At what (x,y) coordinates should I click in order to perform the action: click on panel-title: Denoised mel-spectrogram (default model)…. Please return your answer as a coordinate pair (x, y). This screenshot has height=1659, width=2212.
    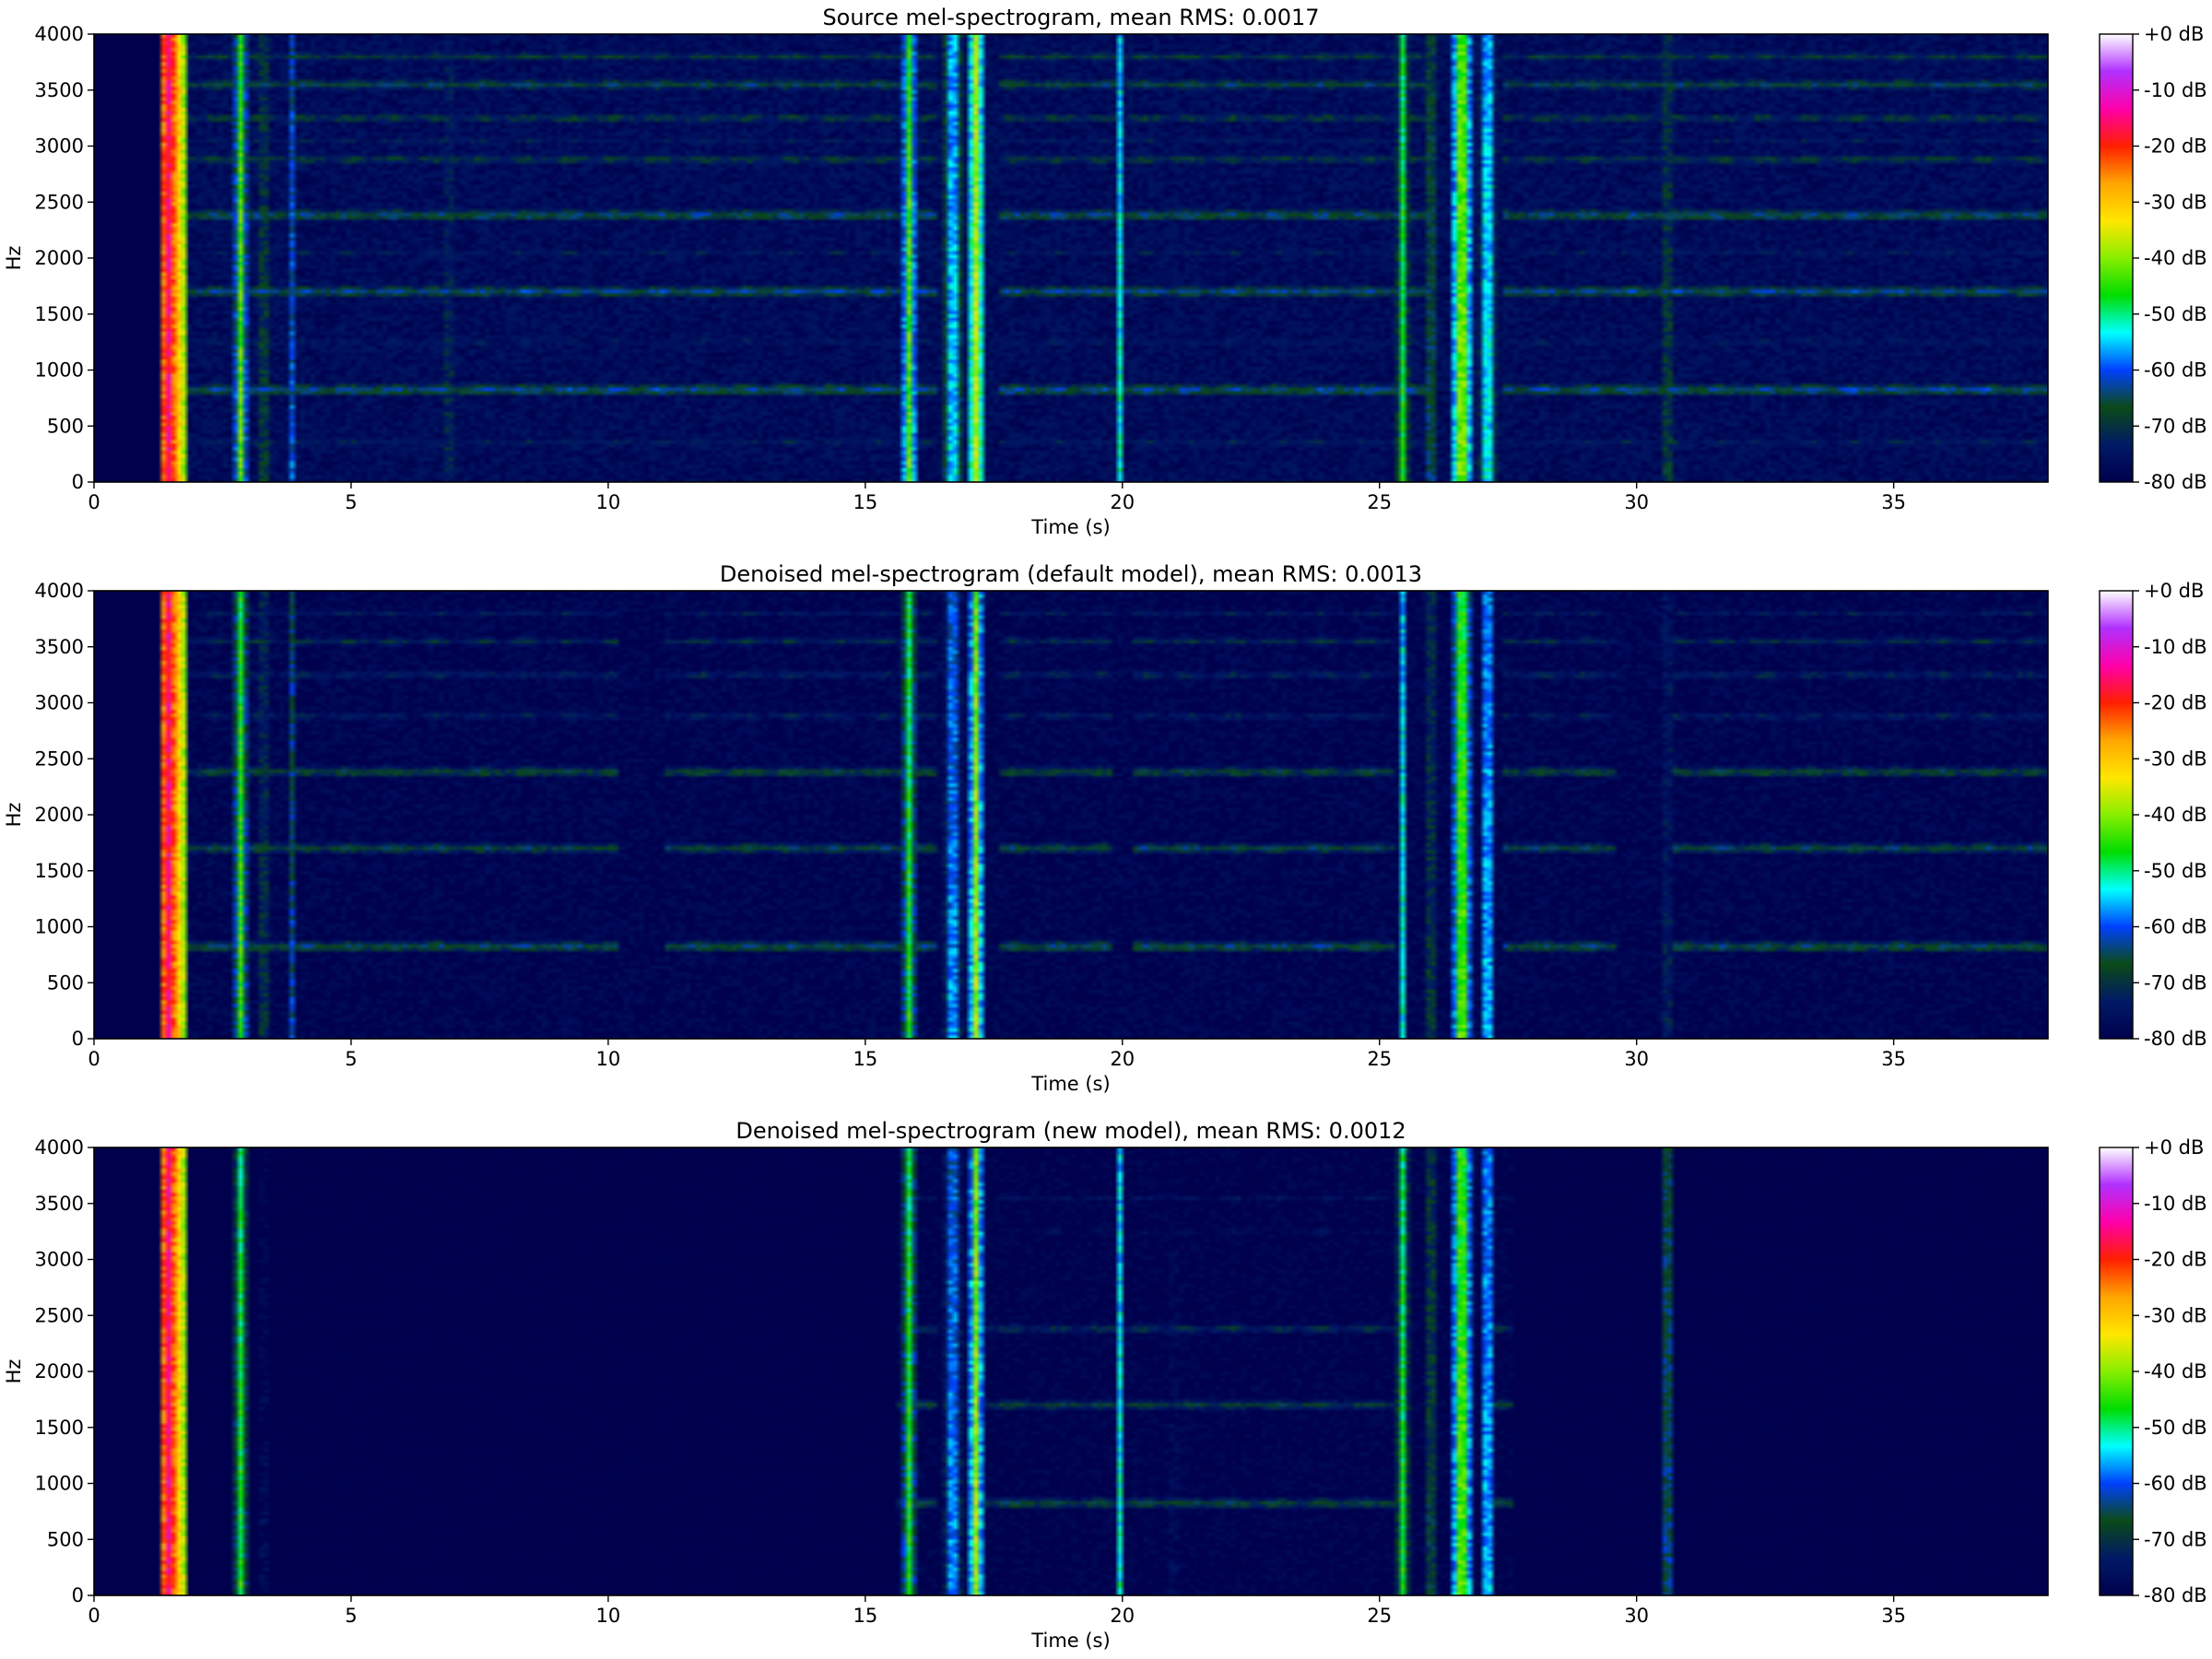
    Looking at the image, I should click on (1071, 574).